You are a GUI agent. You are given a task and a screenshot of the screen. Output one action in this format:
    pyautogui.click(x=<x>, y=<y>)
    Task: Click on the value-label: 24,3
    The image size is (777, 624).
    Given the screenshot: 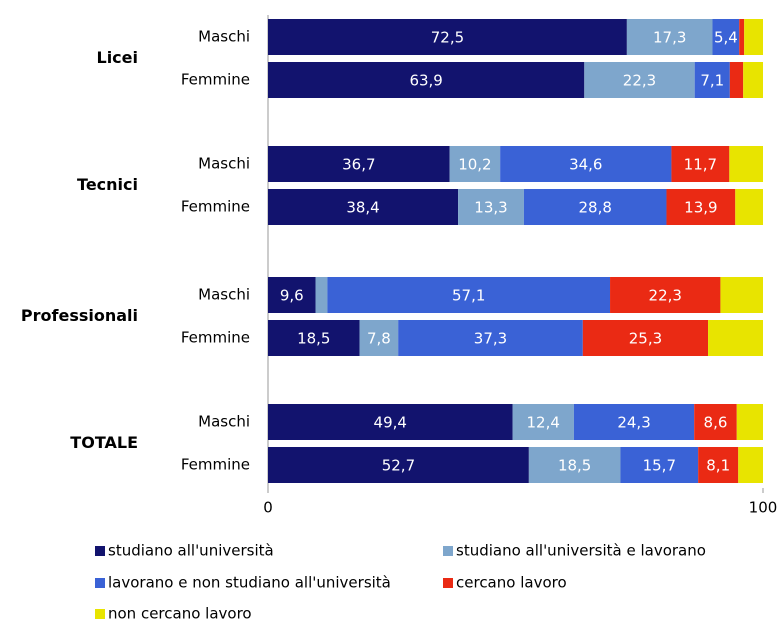 What is the action you would take?
    pyautogui.click(x=633, y=423)
    